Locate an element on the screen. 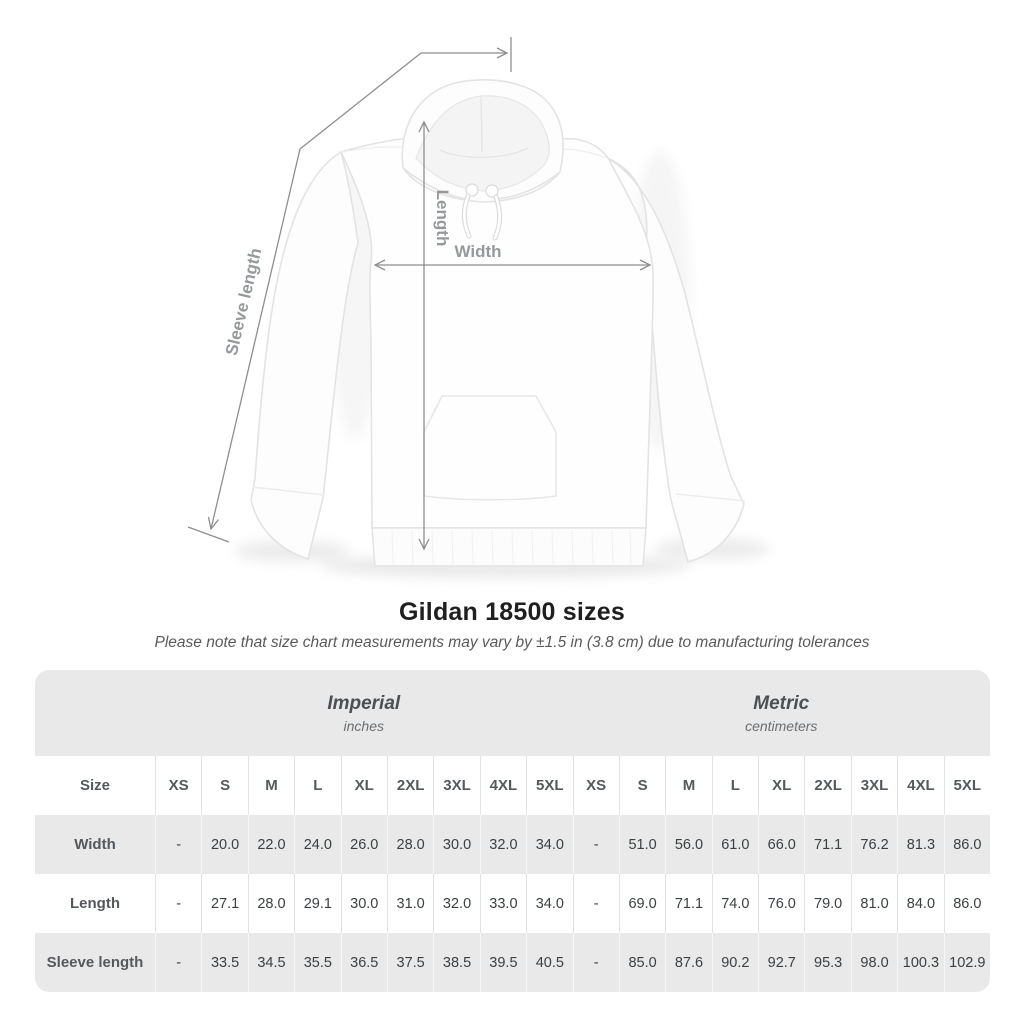  metric-section-header: Metric centimeters is located at coordinates (782, 713).